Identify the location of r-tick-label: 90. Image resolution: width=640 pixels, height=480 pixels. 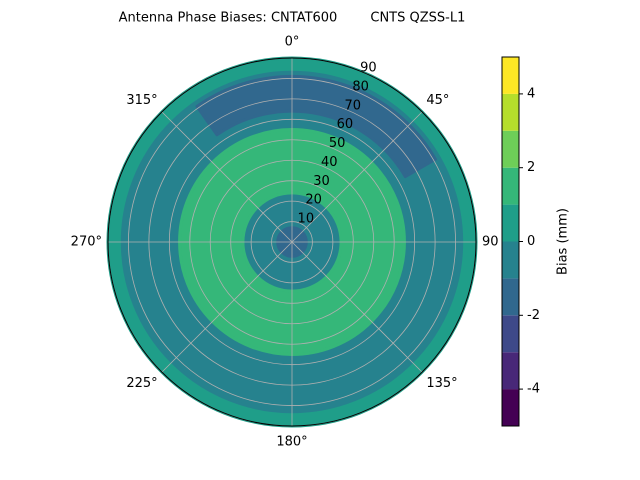
(368, 68).